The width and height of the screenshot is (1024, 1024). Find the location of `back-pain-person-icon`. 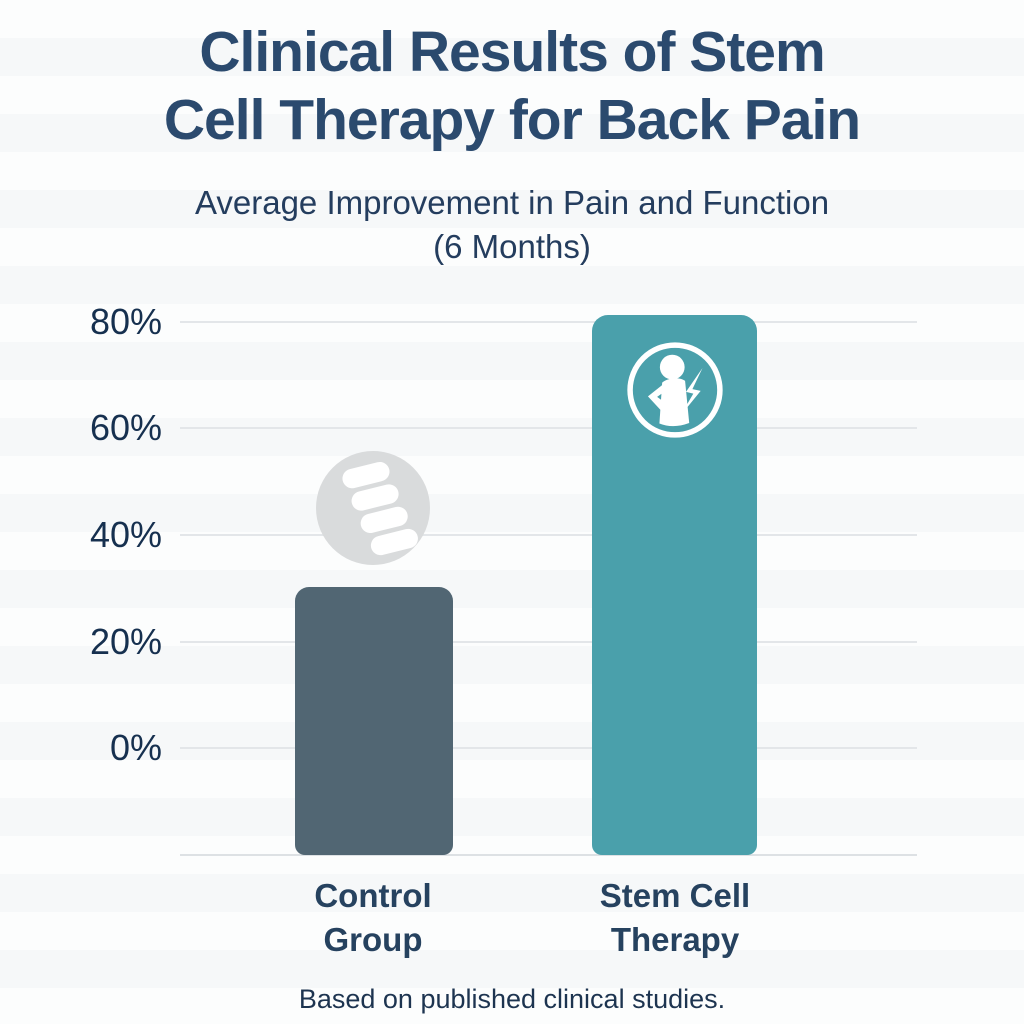

back-pain-person-icon is located at coordinates (675, 390).